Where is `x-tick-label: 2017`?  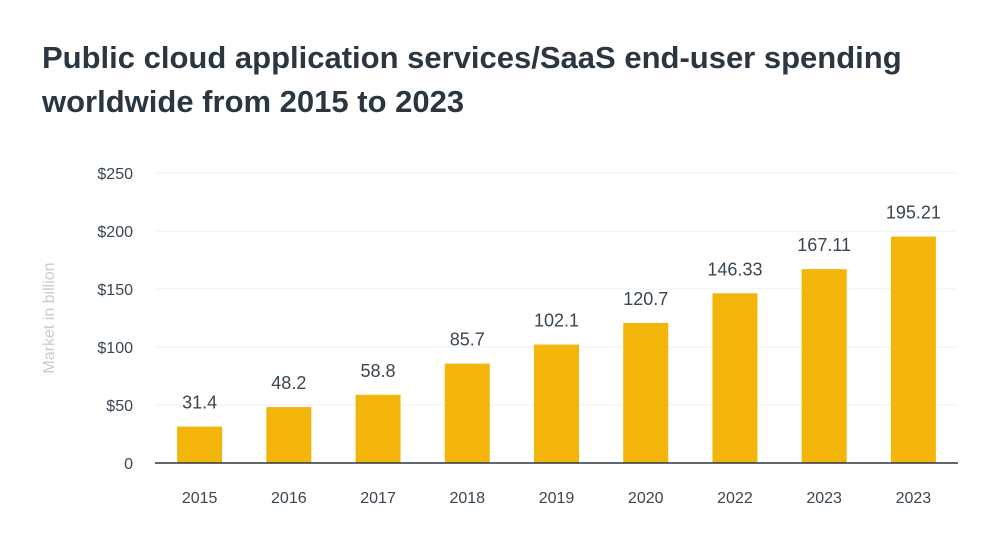
x-tick-label: 2017 is located at coordinates (378, 498).